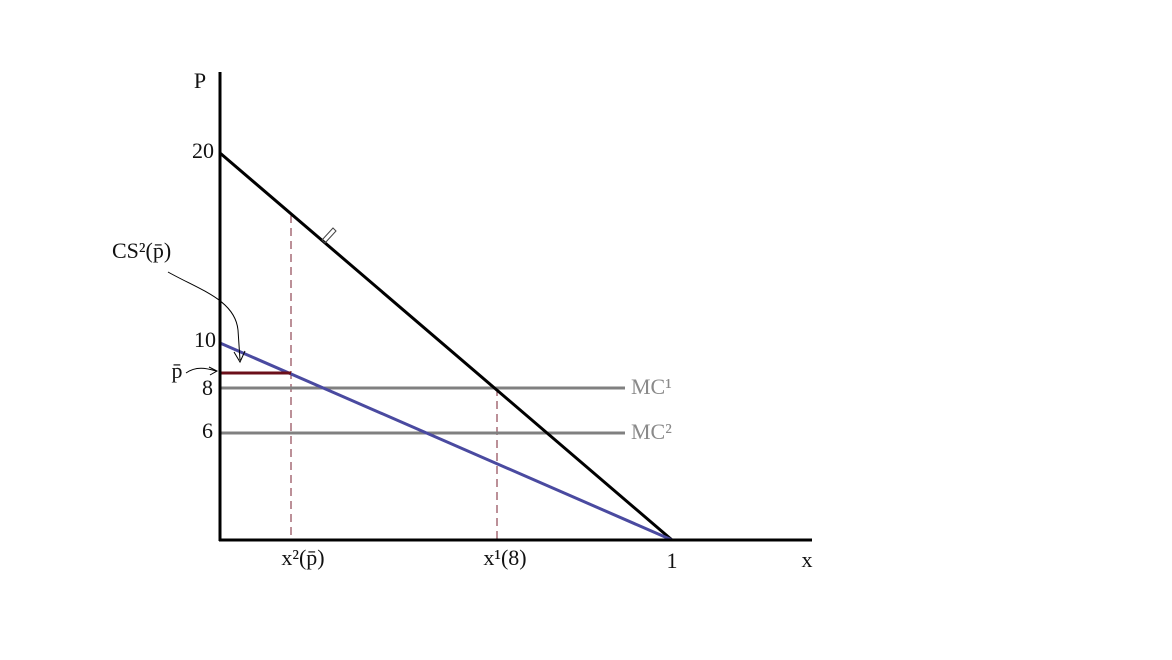 The width and height of the screenshot is (1172, 660). What do you see at coordinates (302, 557) in the screenshot?
I see `x-label: x²(p̄)` at bounding box center [302, 557].